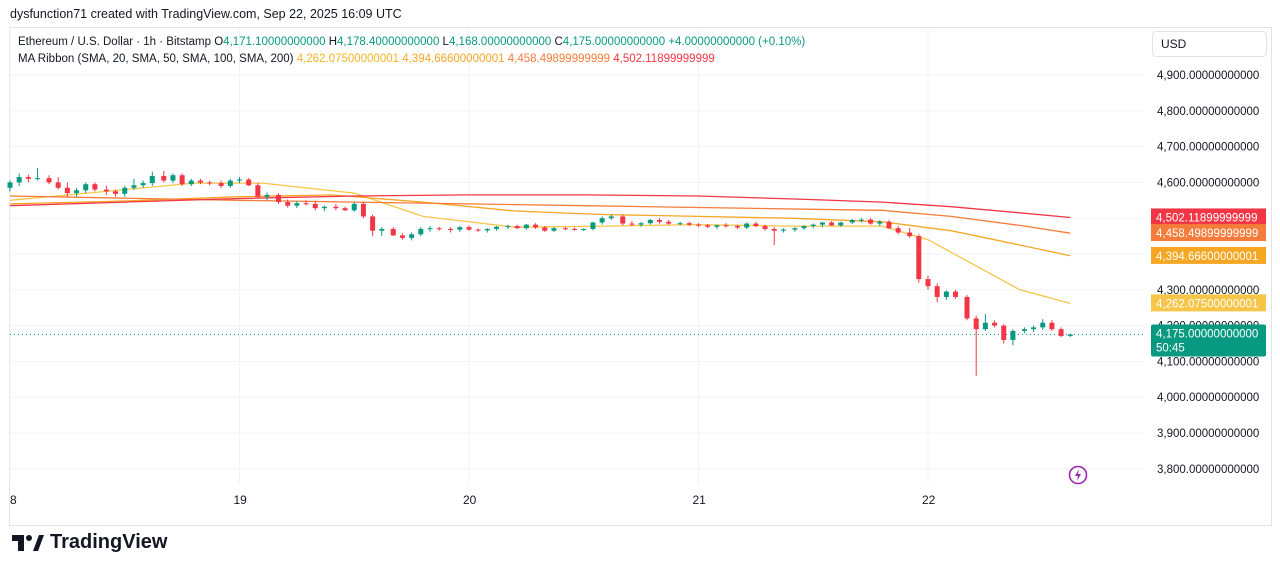  Describe the element at coordinates (664, 59) in the screenshot. I see `ma200-value: 4,502.11899999999` at that location.